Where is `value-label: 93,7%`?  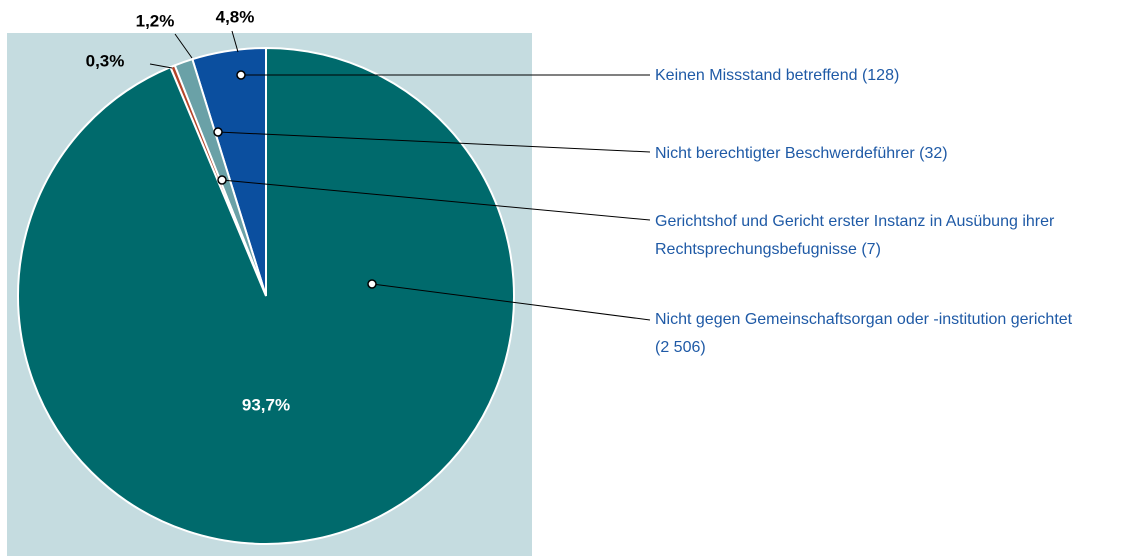
value-label: 93,7% is located at coordinates (266, 404).